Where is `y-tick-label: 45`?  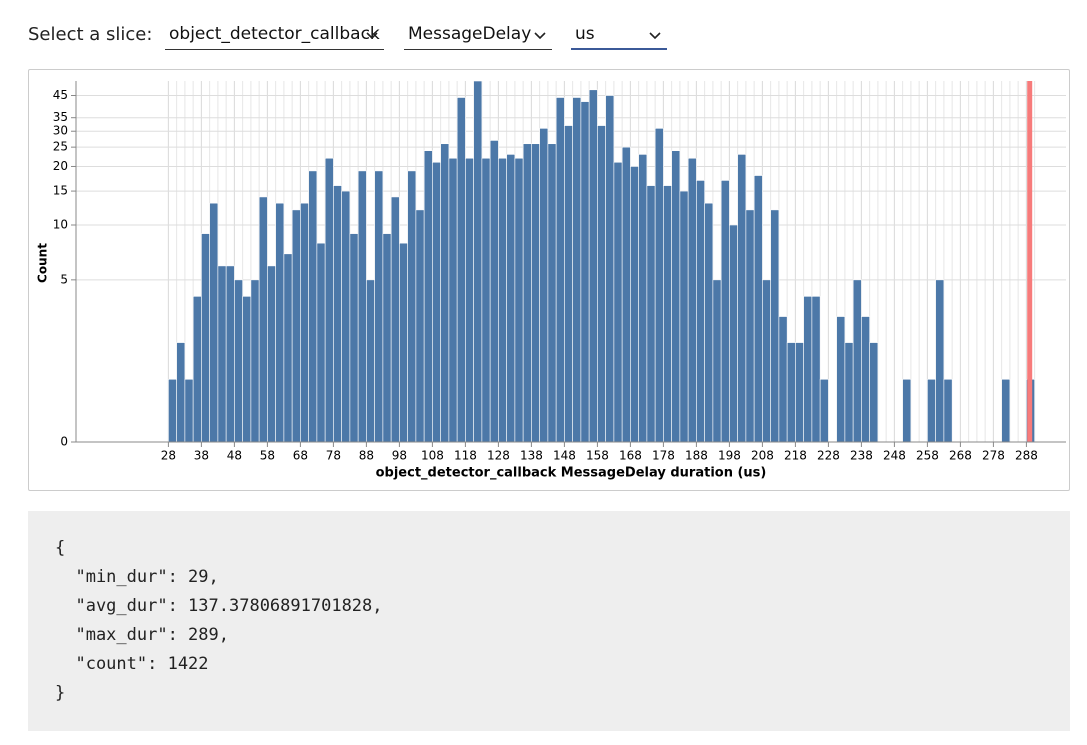
y-tick-label: 45 is located at coordinates (60, 95).